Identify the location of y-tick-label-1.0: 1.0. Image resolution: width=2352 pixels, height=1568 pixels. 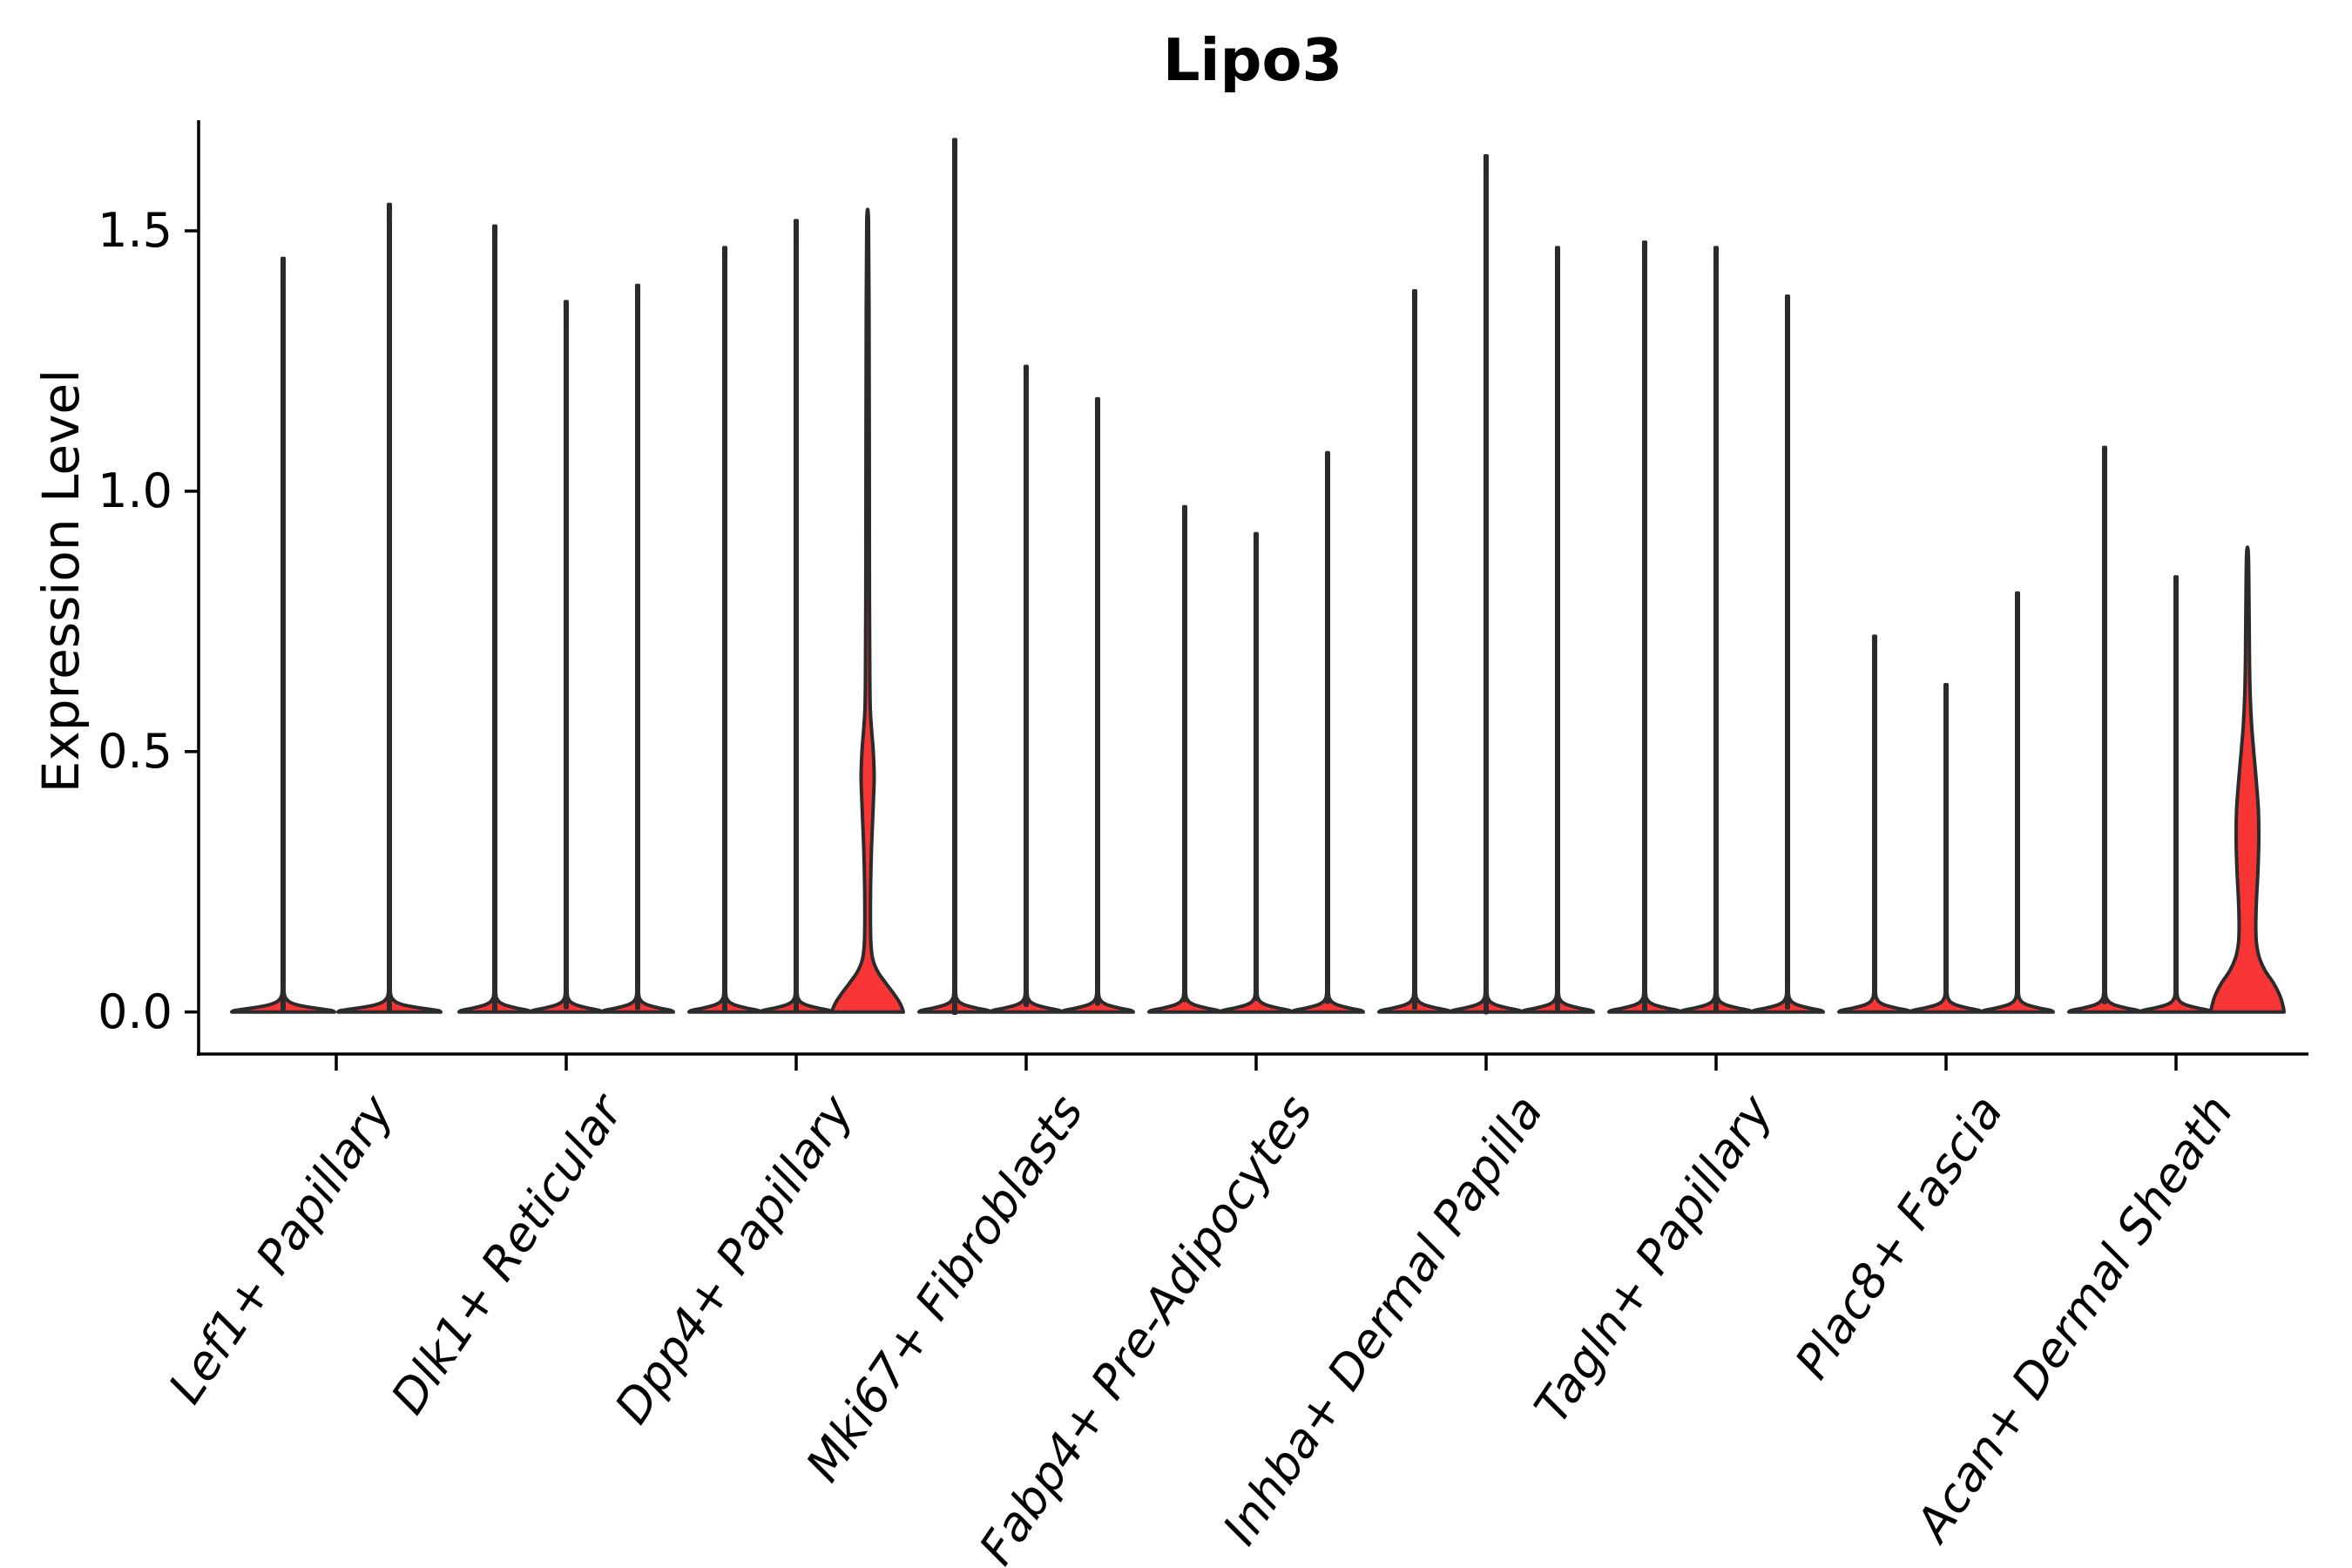
(135, 490).